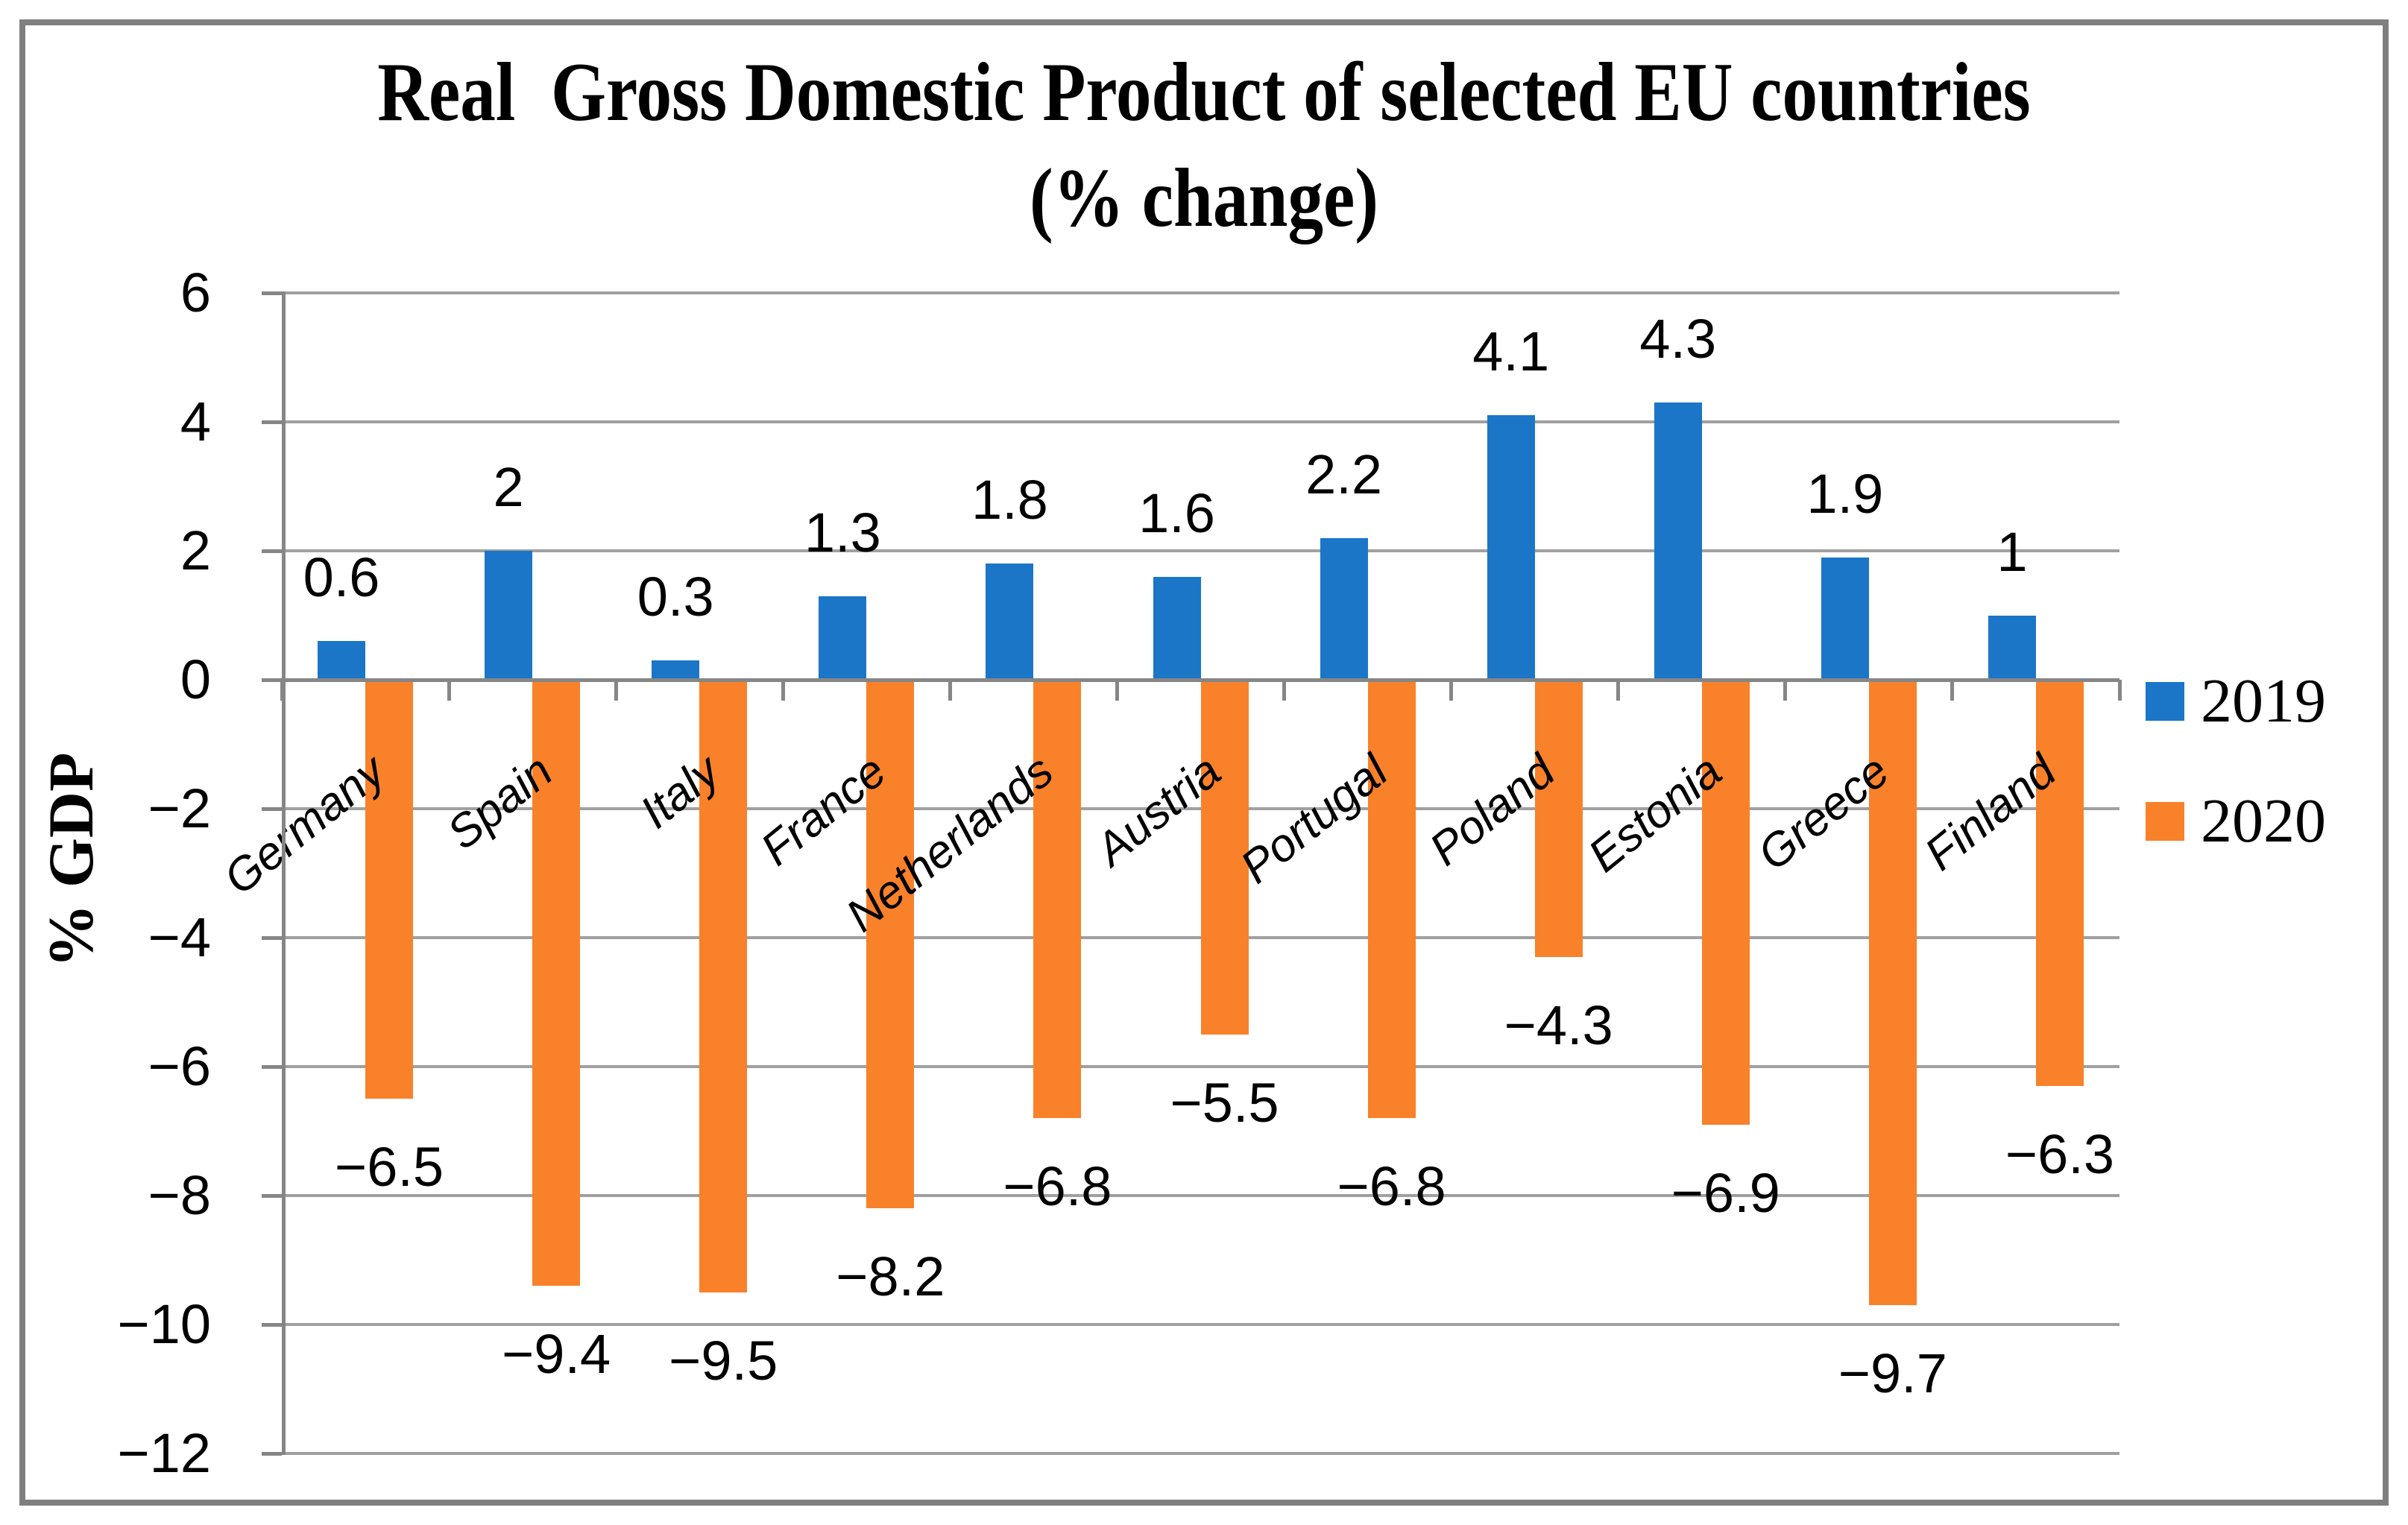 This screenshot has height=1525, width=2408. Describe the element at coordinates (180, 808) in the screenshot. I see `y-tick-label--2: −2` at that location.